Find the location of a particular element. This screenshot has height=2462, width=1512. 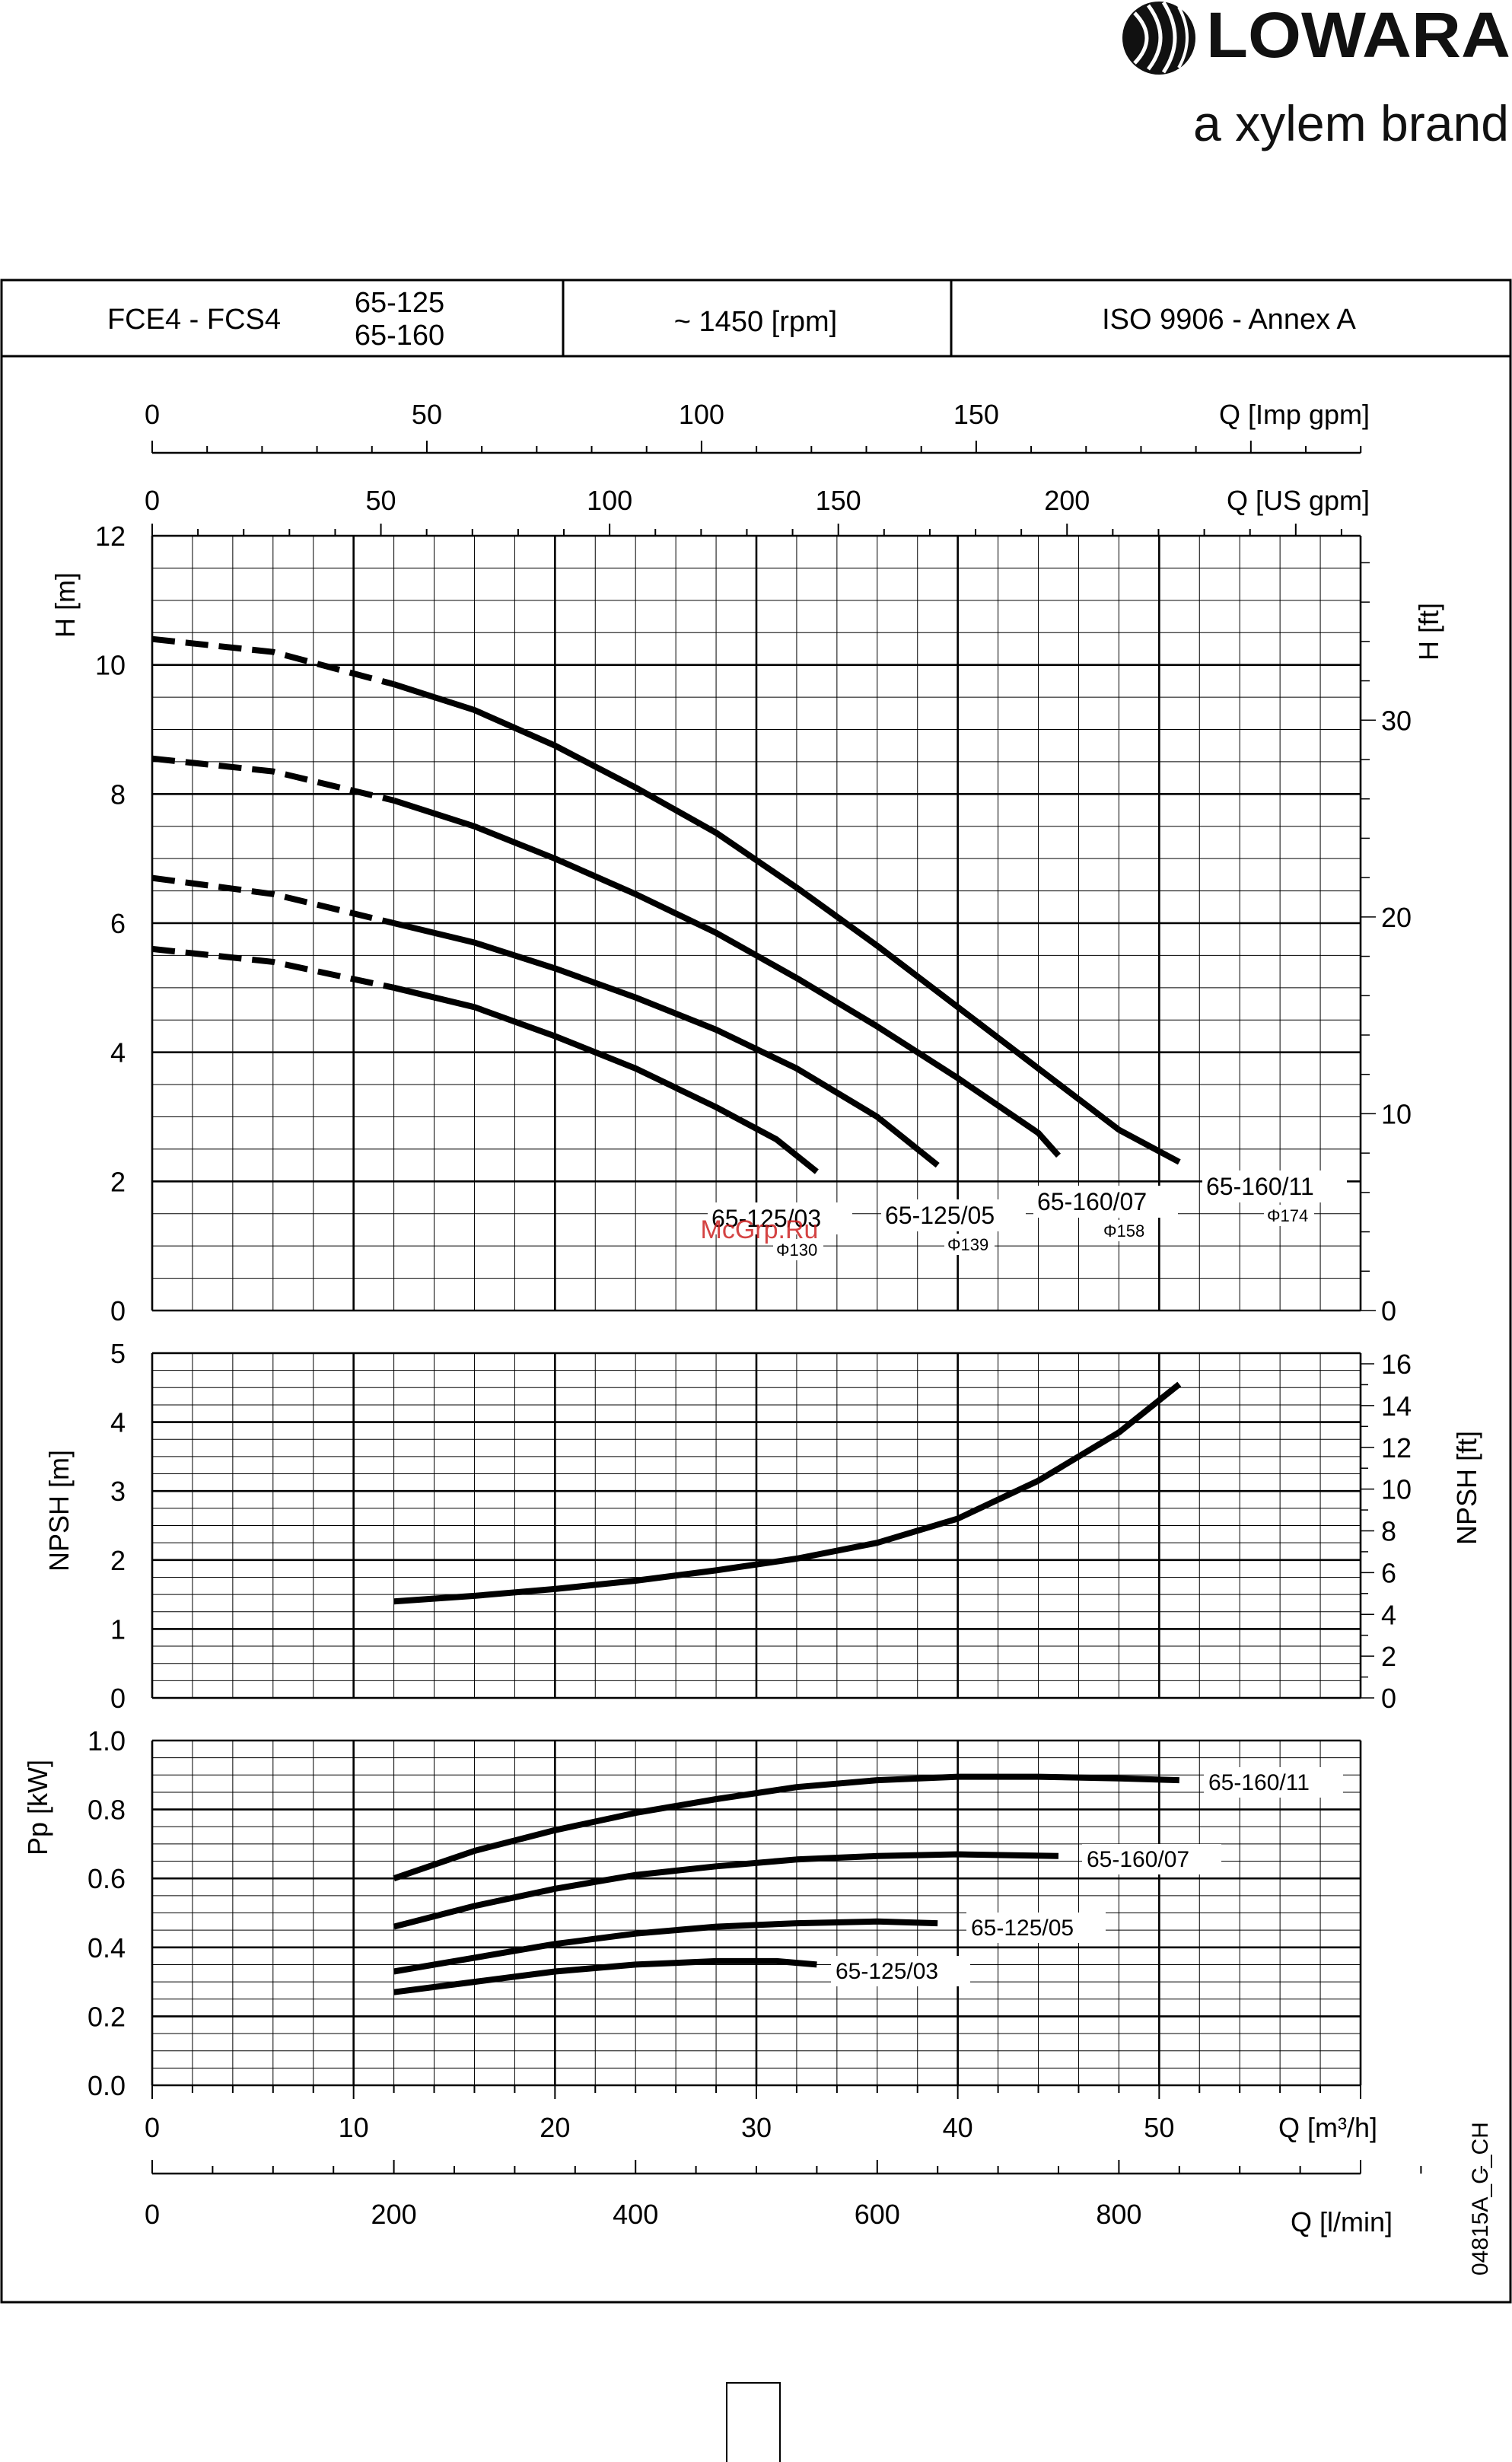

header-models-top: 65-125 is located at coordinates (399, 303).